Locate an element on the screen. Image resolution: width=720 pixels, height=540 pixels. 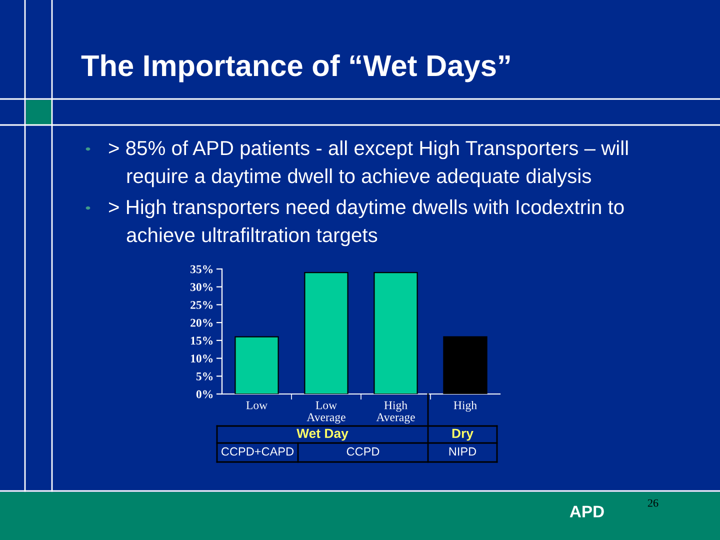
text: CCPD is located at coordinates (363, 451).